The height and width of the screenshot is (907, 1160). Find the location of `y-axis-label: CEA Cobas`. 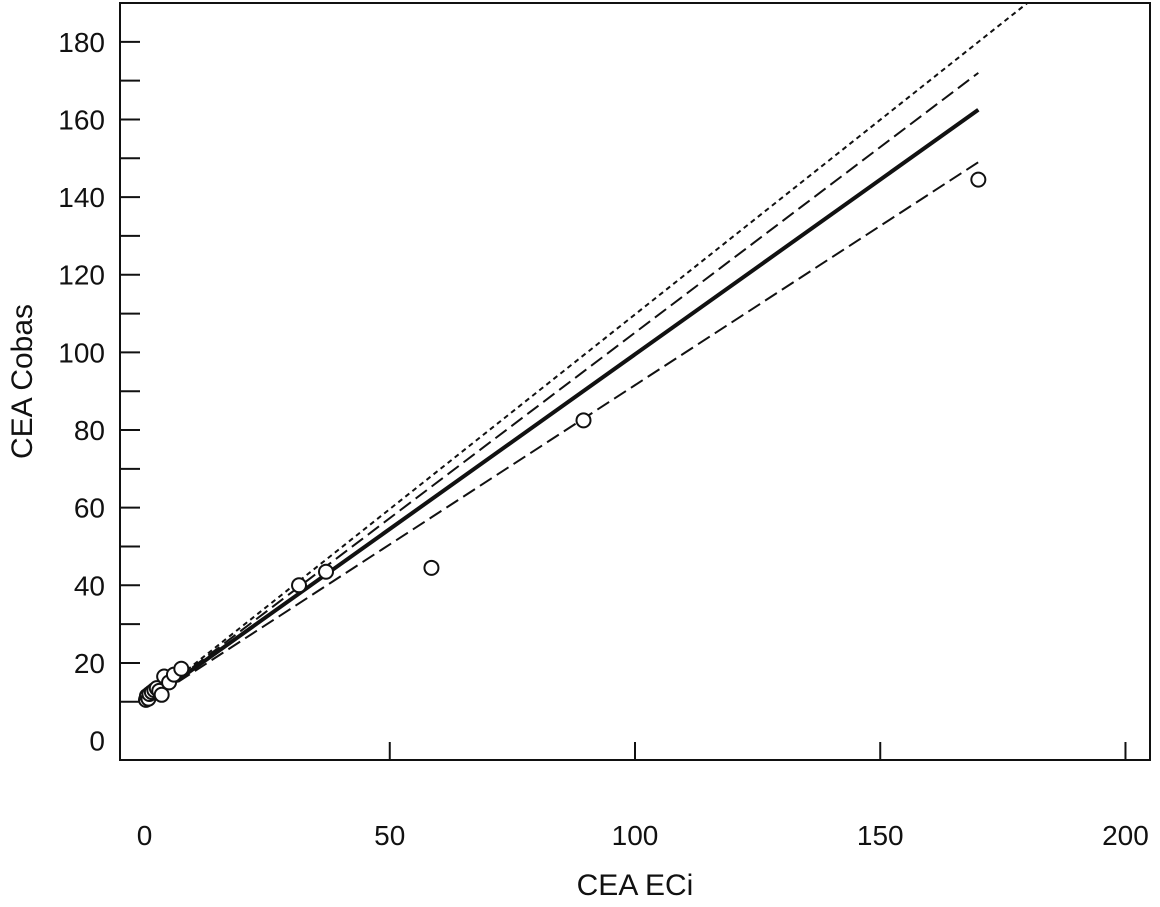

y-axis-label: CEA Cobas is located at coordinates (22, 381).